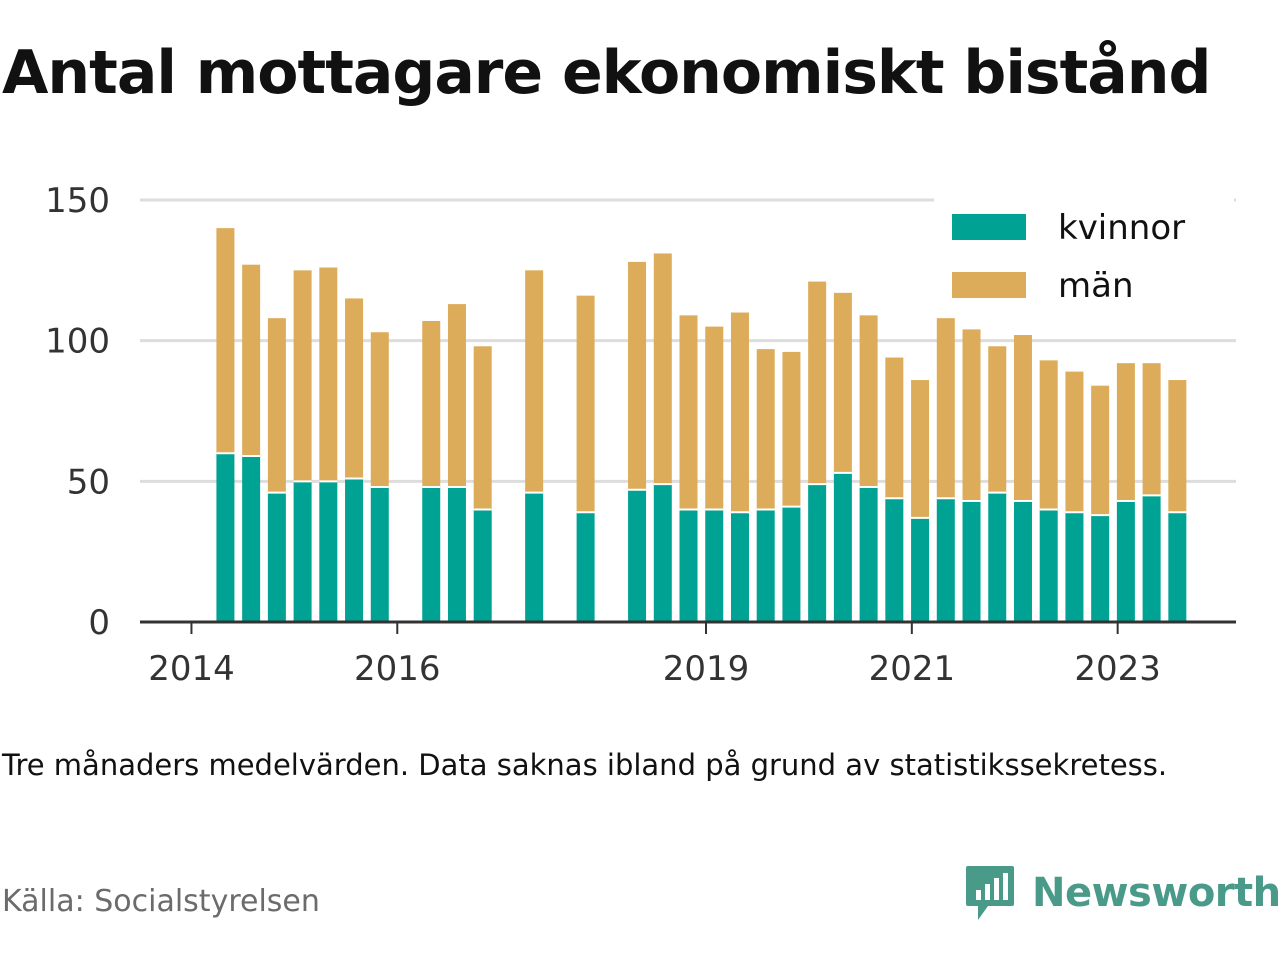 The width and height of the screenshot is (1280, 960). Describe the element at coordinates (397, 669) in the screenshot. I see `x-tick-label: 2016` at that location.